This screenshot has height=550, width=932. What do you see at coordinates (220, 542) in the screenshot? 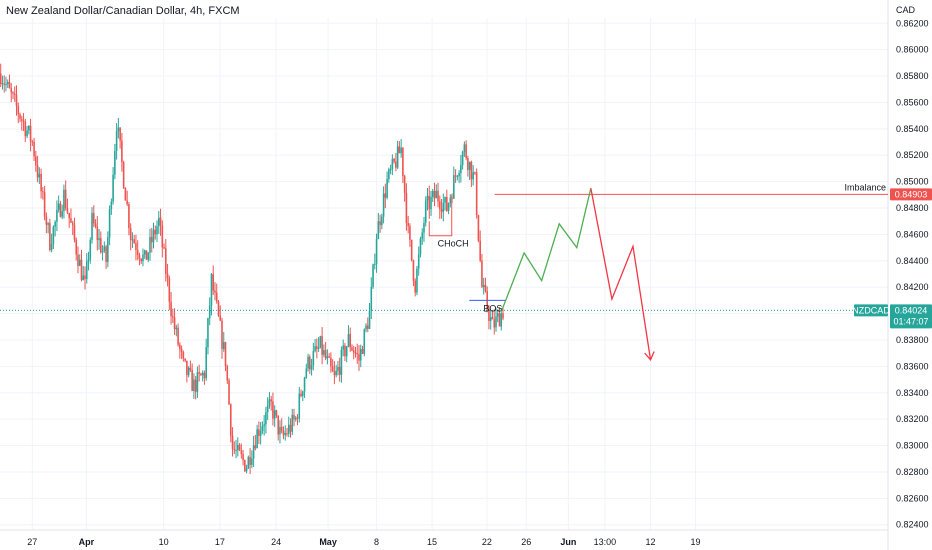
I see `x-tick-label: 17` at bounding box center [220, 542].